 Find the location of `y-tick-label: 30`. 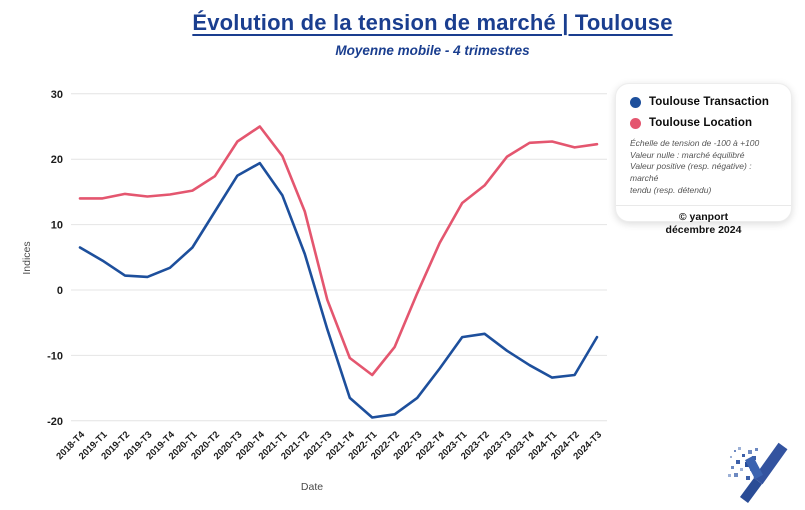

y-tick-label: 30 is located at coordinates (57, 95).